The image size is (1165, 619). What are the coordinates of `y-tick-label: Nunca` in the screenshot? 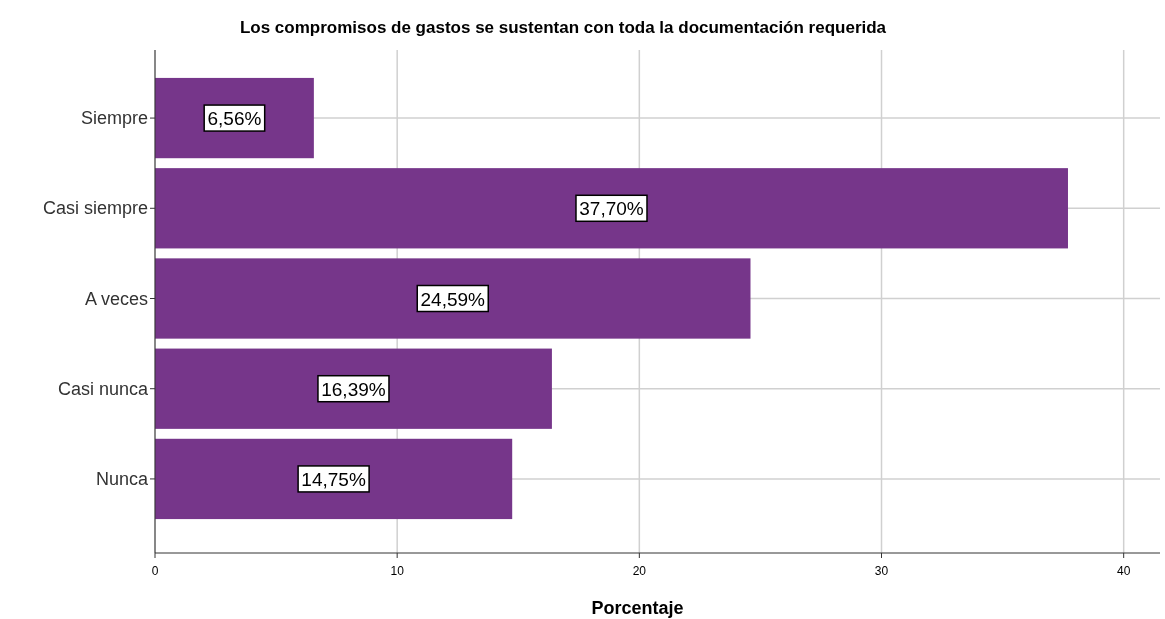 It's located at (122, 478).